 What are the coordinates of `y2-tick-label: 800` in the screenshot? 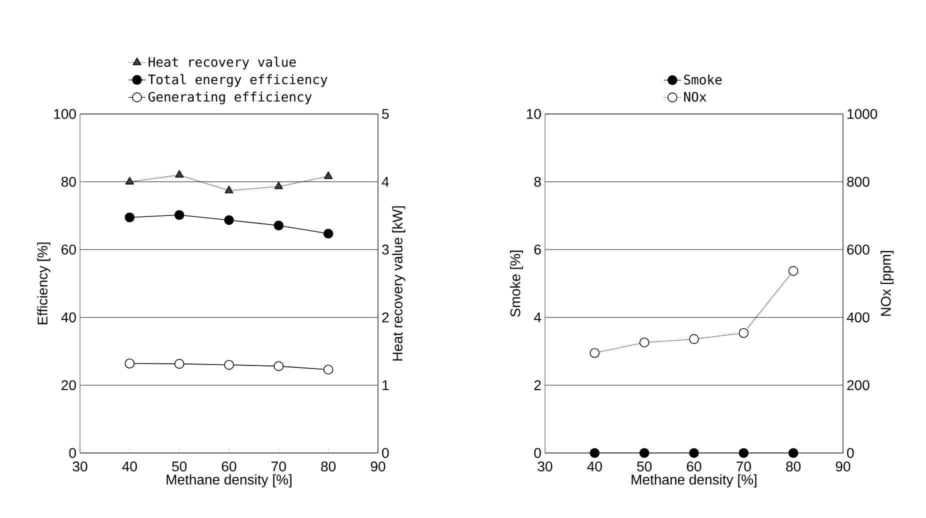 It's located at (858, 181).